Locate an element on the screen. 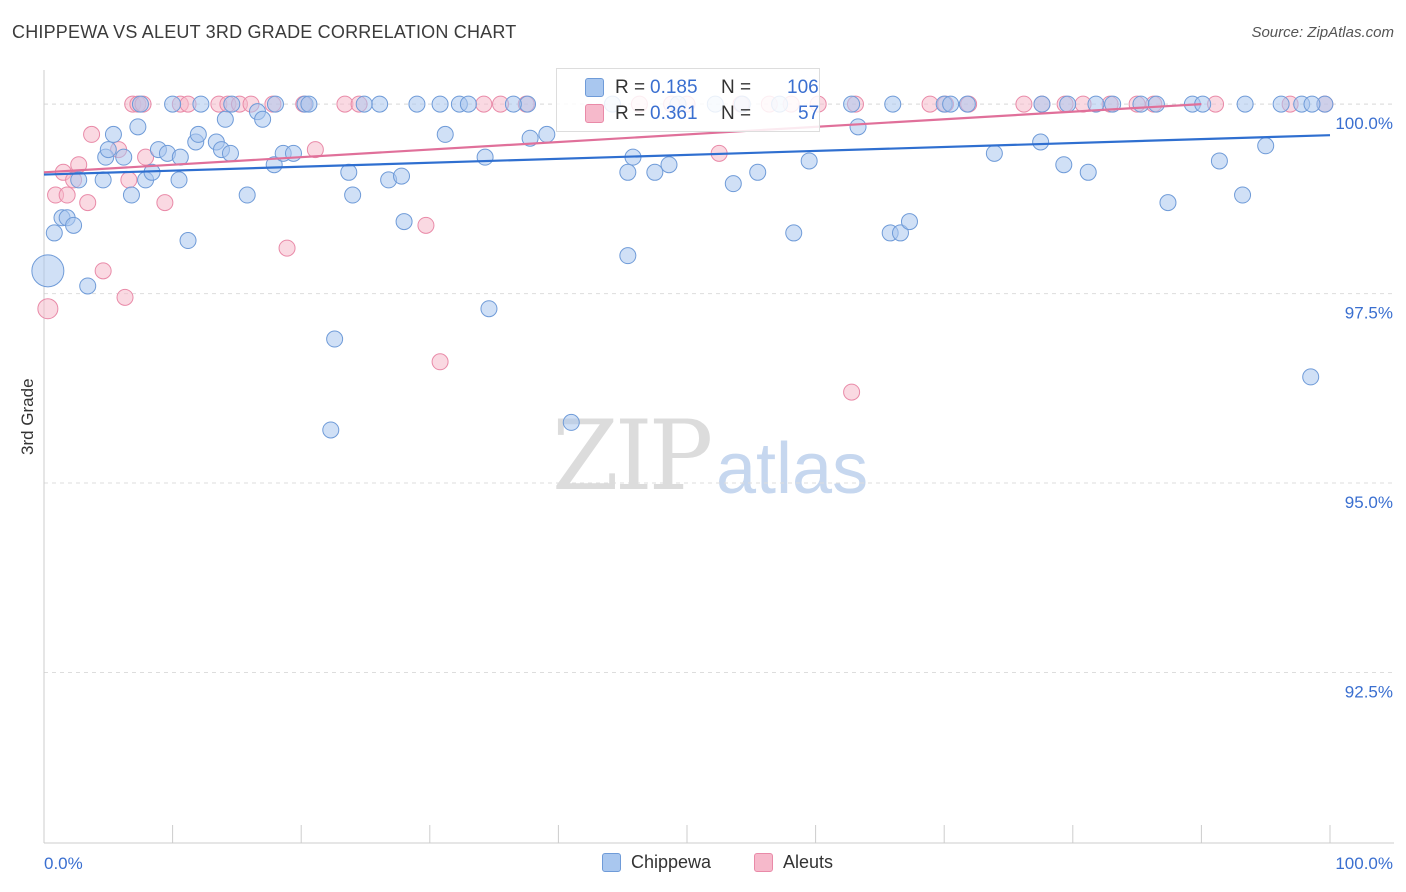 Image resolution: width=1406 pixels, height=892 pixels. y-tick-label: 95.0% is located at coordinates (1369, 502).